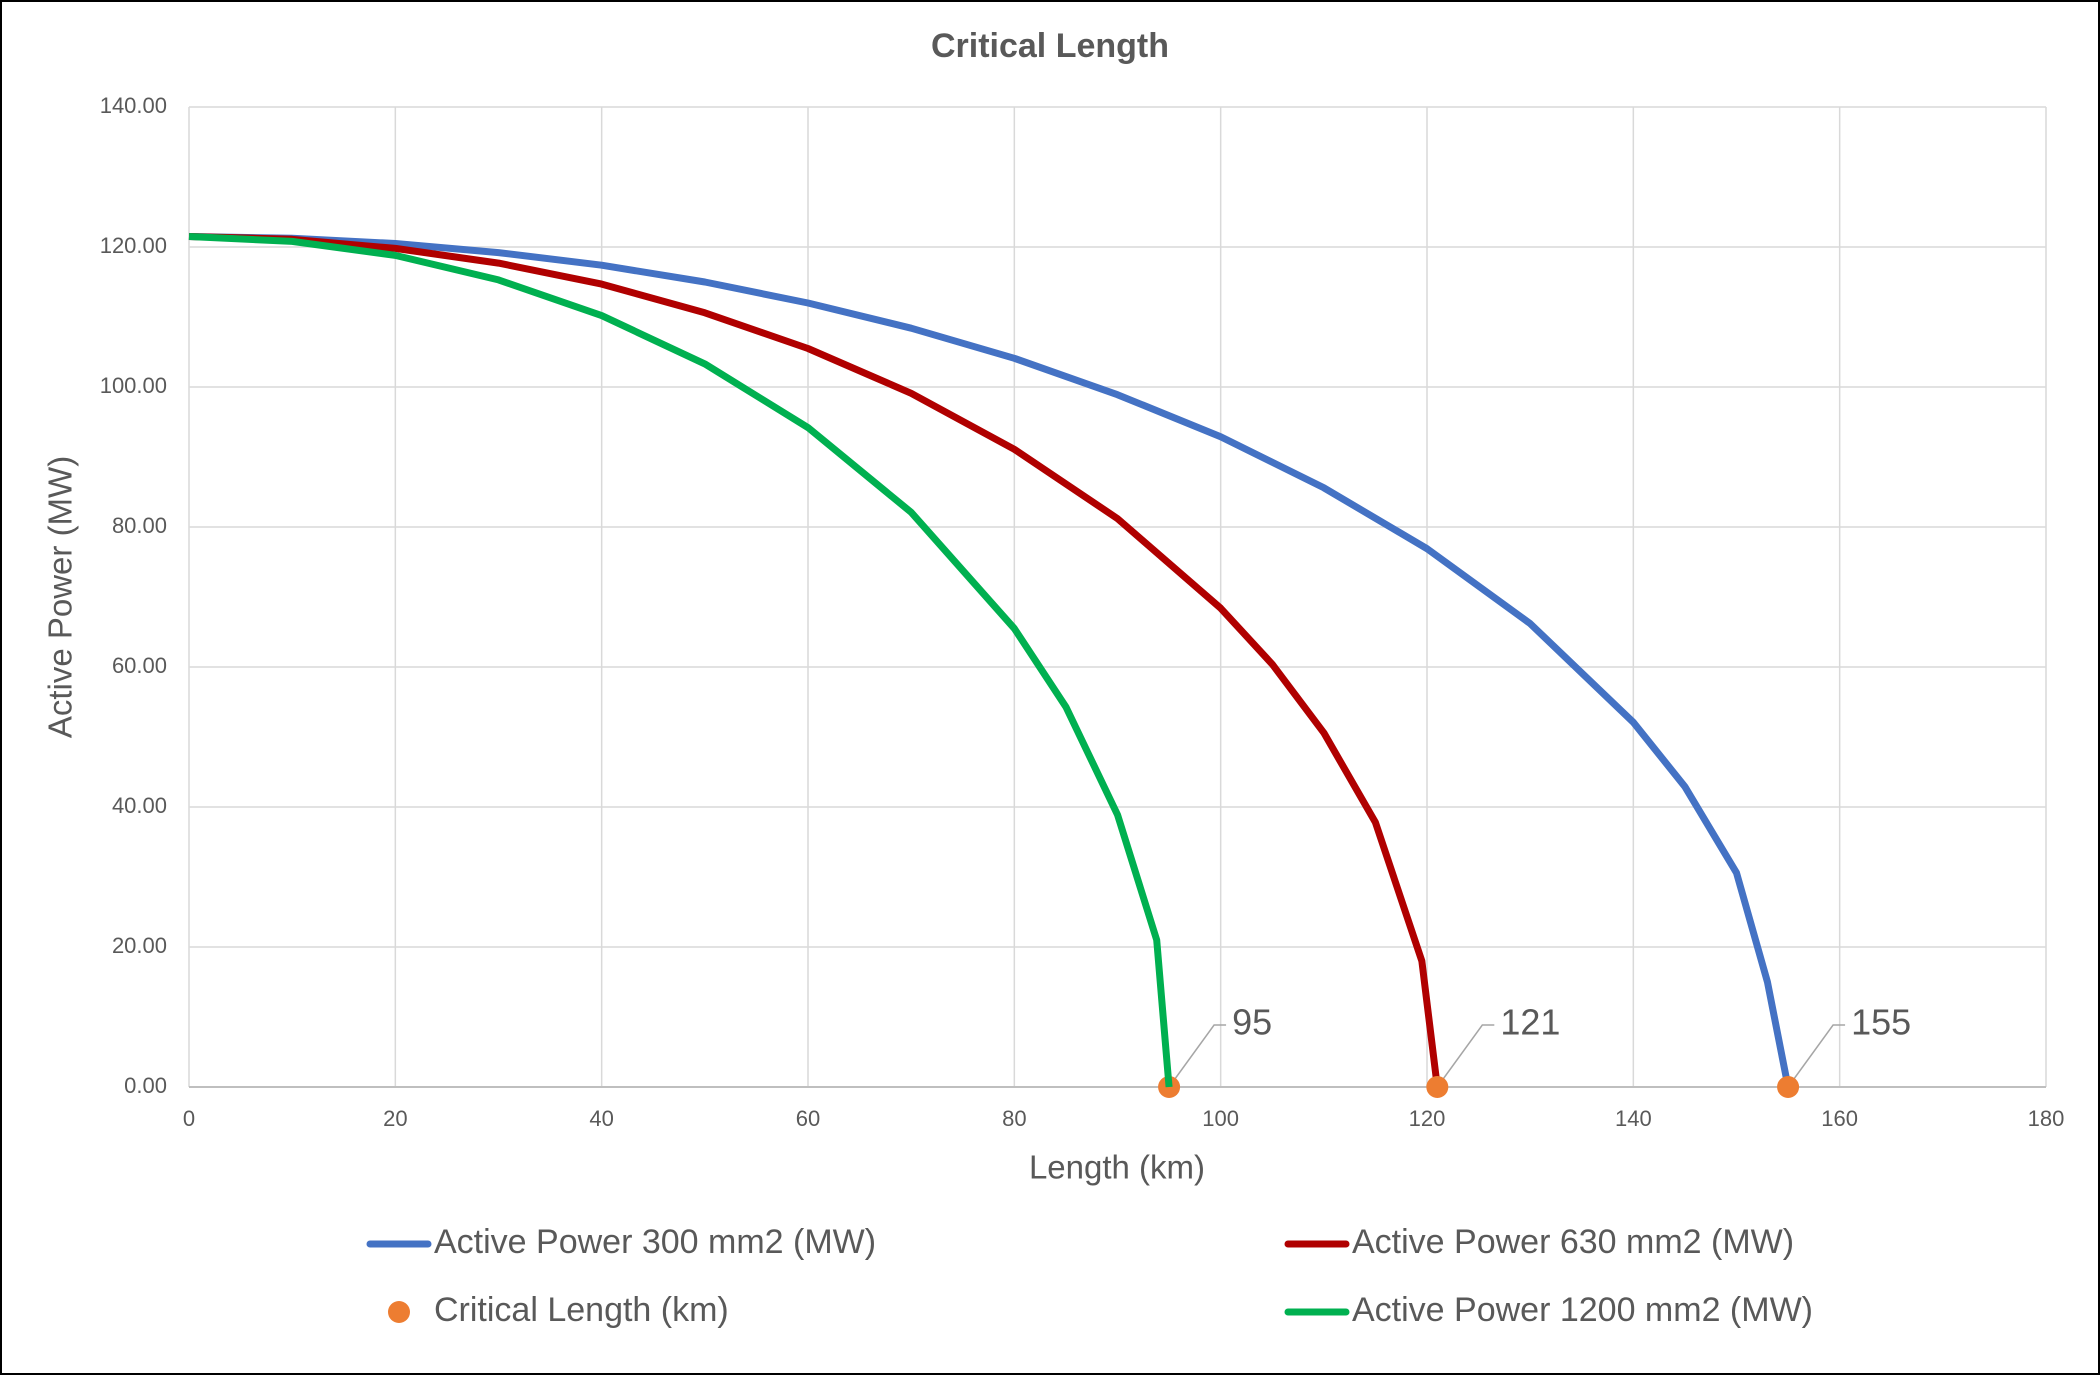 This screenshot has width=2100, height=1375. I want to click on y-tick-label: 40.00, so click(139, 805).